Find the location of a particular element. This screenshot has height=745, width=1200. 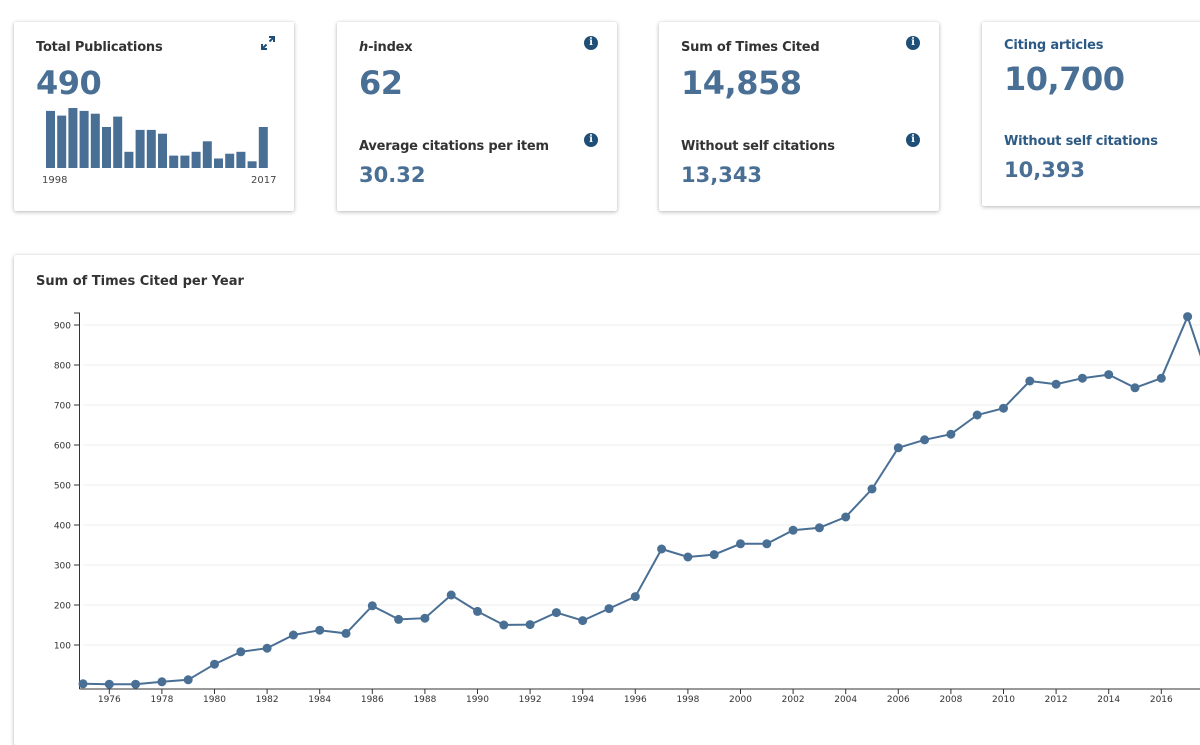

y-tick-label: 100 is located at coordinates (62, 647).